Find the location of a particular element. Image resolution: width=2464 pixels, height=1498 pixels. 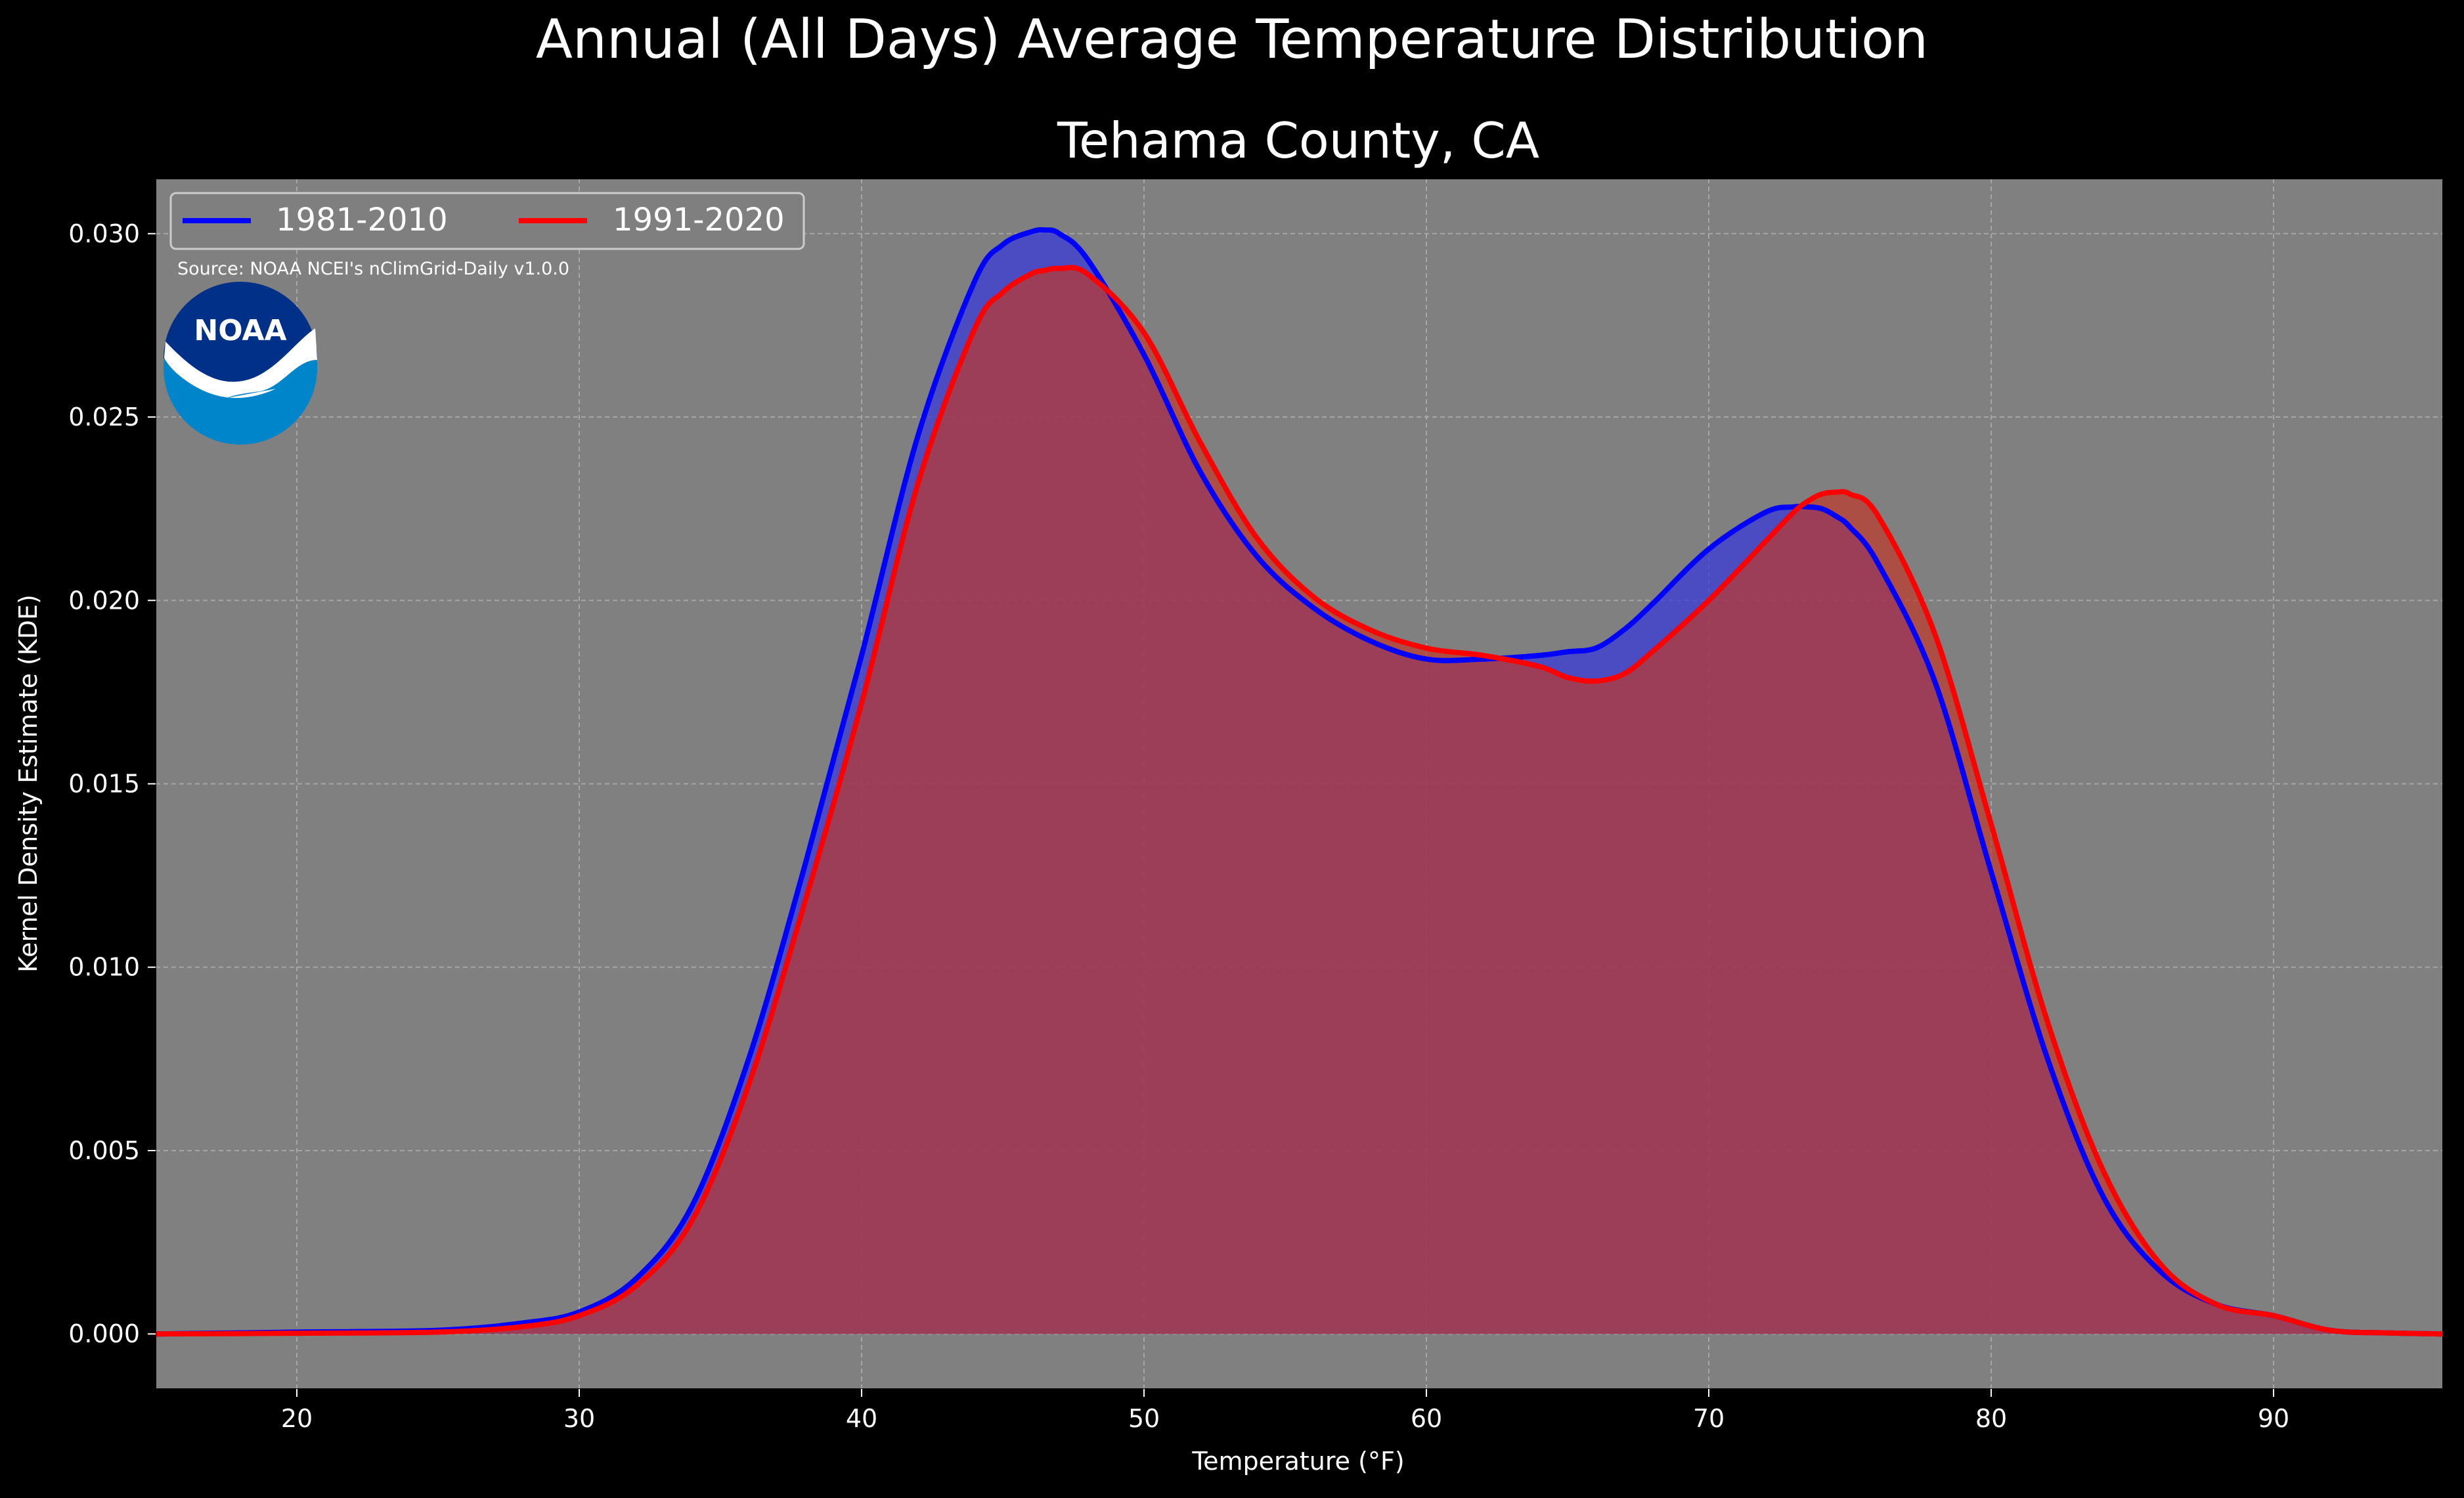

x-tick-label: 60 is located at coordinates (1426, 1418).